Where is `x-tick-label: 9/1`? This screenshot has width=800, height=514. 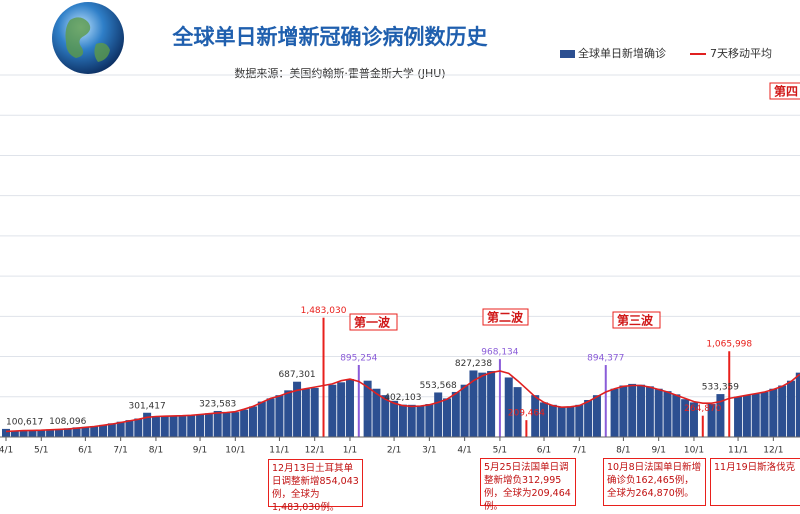
x-tick-label: 9/1 is located at coordinates (200, 451).